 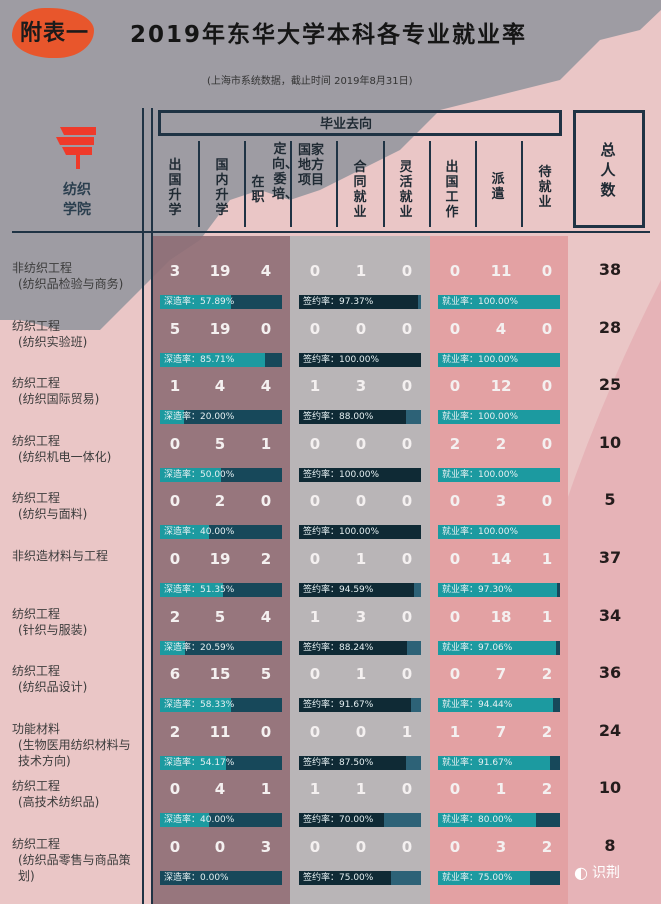 What do you see at coordinates (199, 359) in the screenshot?
I see `bar-label: 深造率：85.71%` at bounding box center [199, 359].